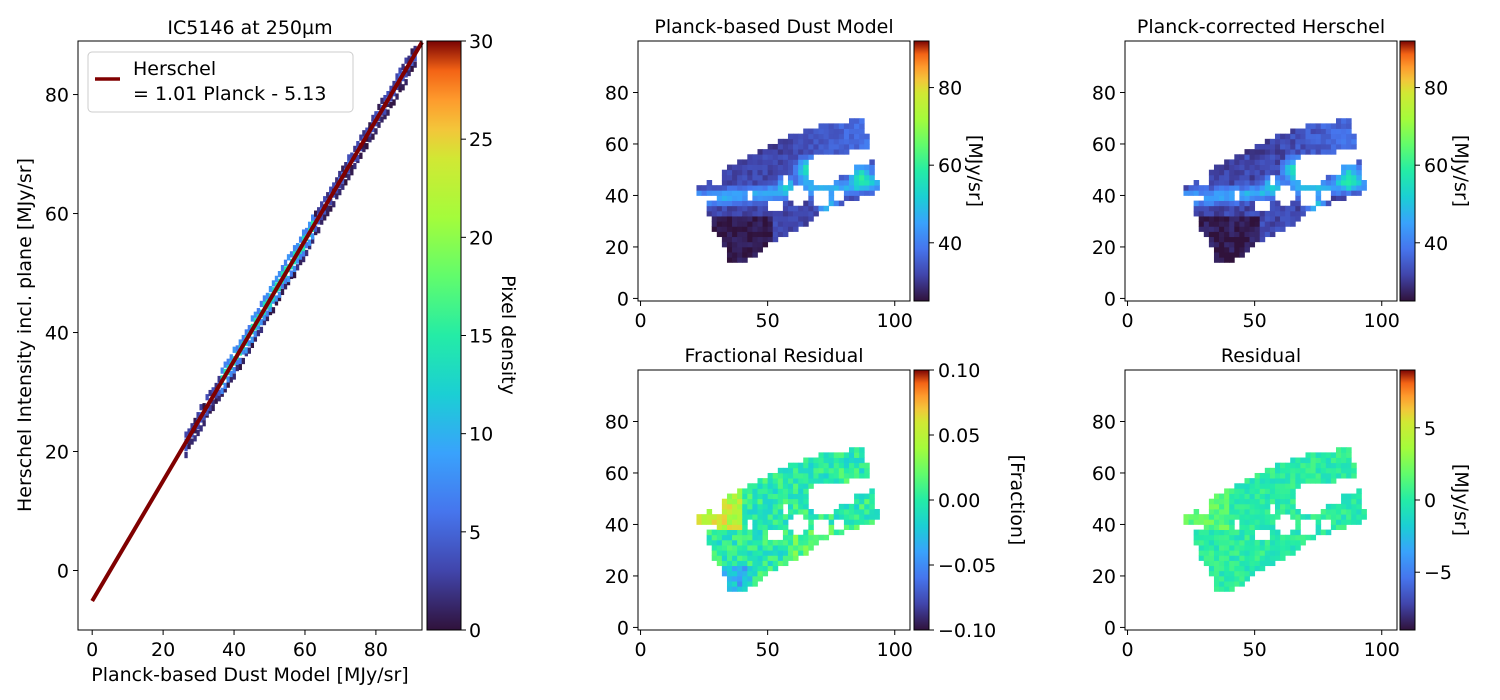 This screenshot has width=1500, height=700. I want to click on colorbar-tick-label: 30, so click(481, 42).